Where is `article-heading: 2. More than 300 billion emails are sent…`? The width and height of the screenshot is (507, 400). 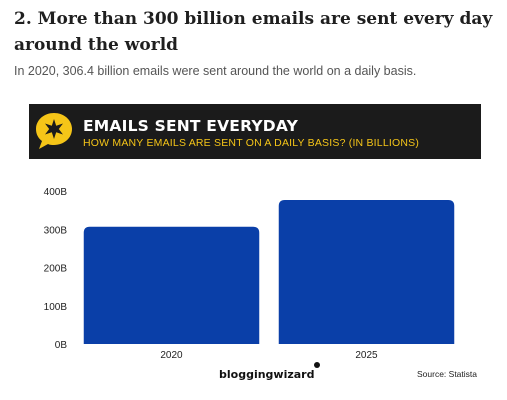
article-heading: 2. More than 300 billion emails are sent… is located at coordinates (253, 32).